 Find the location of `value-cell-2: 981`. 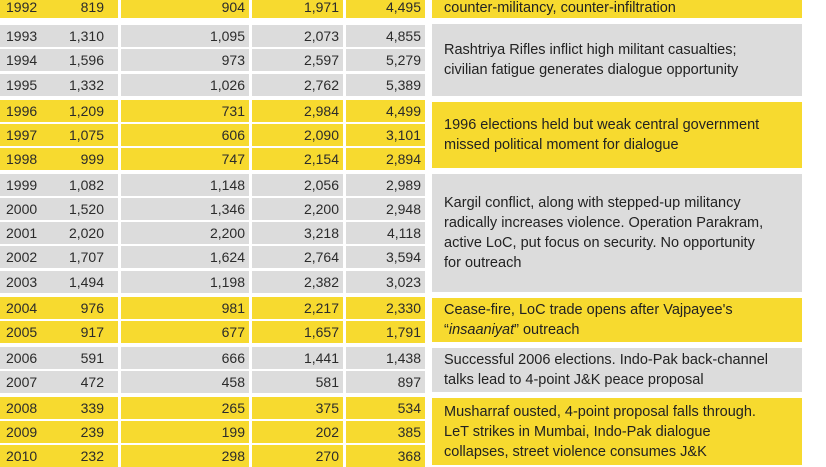

value-cell-2: 981 is located at coordinates (185, 308).